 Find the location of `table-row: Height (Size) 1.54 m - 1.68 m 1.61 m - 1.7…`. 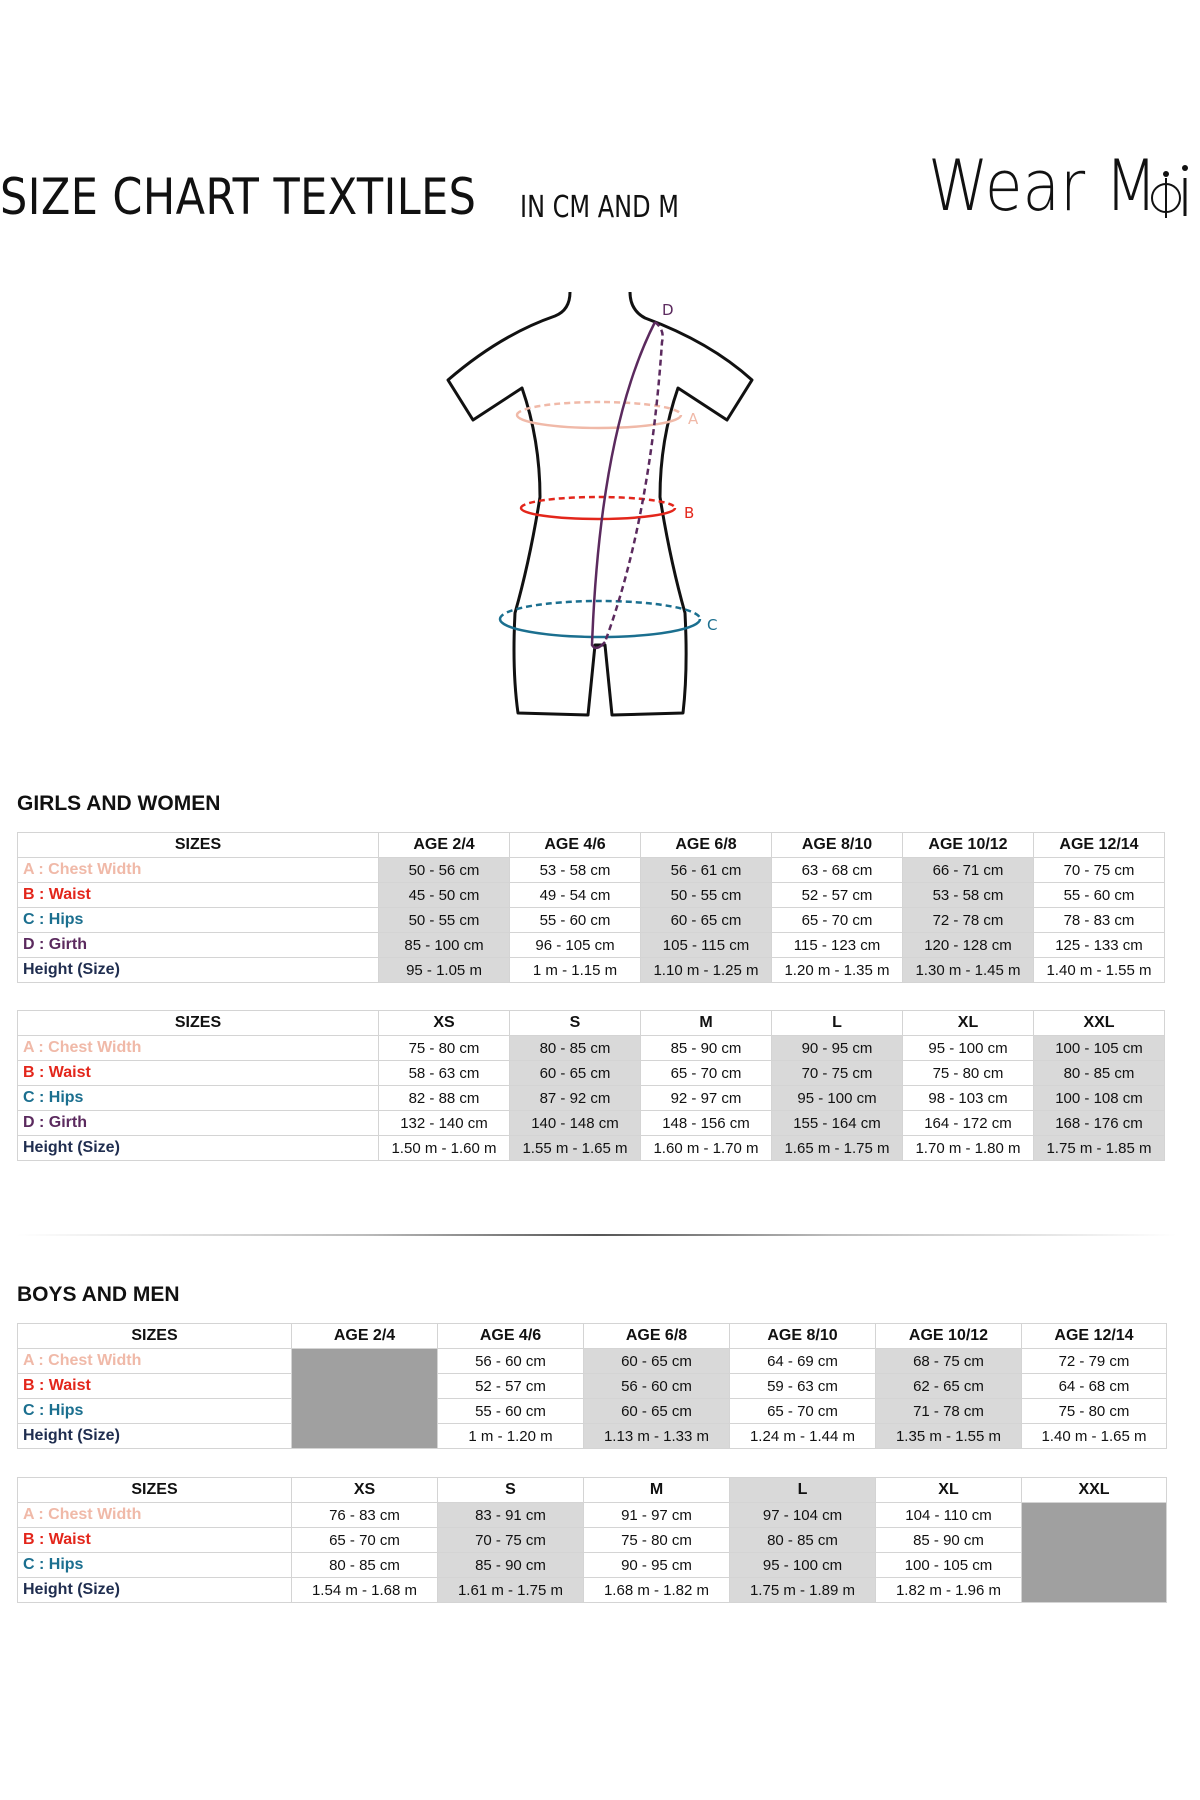

table-row: Height (Size) 1.54 m - 1.68 m 1.61 m - 1.7… is located at coordinates (592, 1590).